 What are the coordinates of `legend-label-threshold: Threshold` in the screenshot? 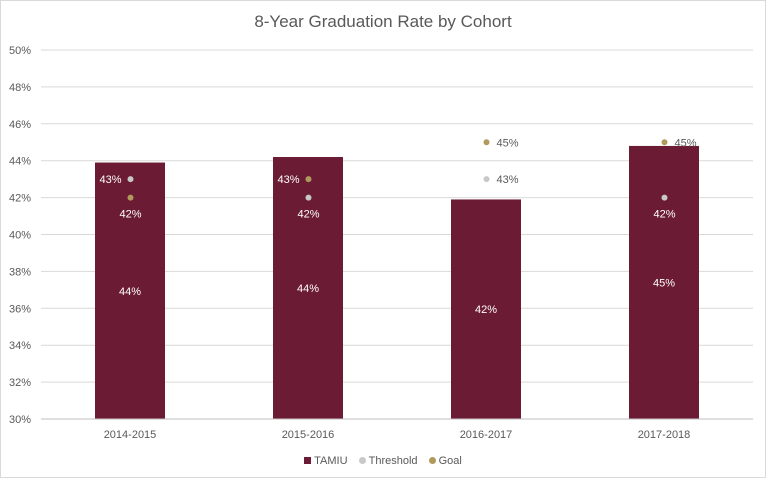 It's located at (393, 461).